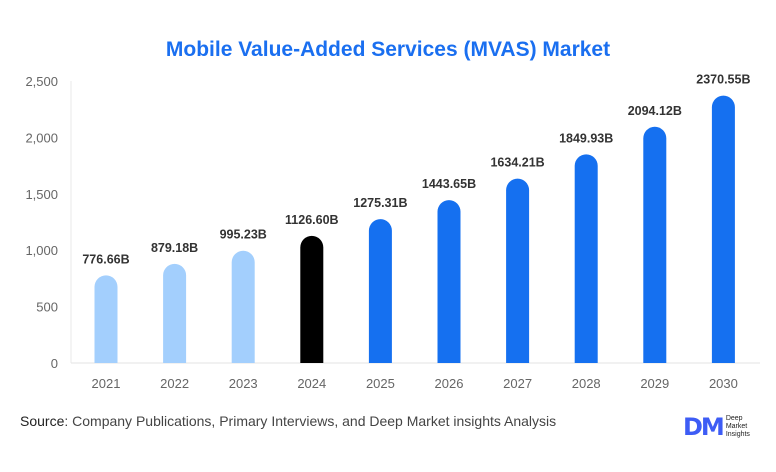 Image resolution: width=776 pixels, height=472 pixels. What do you see at coordinates (312, 299) in the screenshot?
I see `bar-2024` at bounding box center [312, 299].